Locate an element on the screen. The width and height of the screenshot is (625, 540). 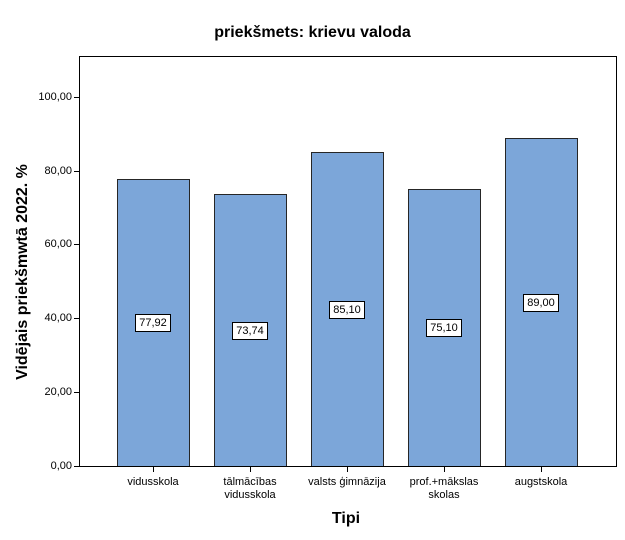
bar-value-label: 77,92 is located at coordinates (153, 322).